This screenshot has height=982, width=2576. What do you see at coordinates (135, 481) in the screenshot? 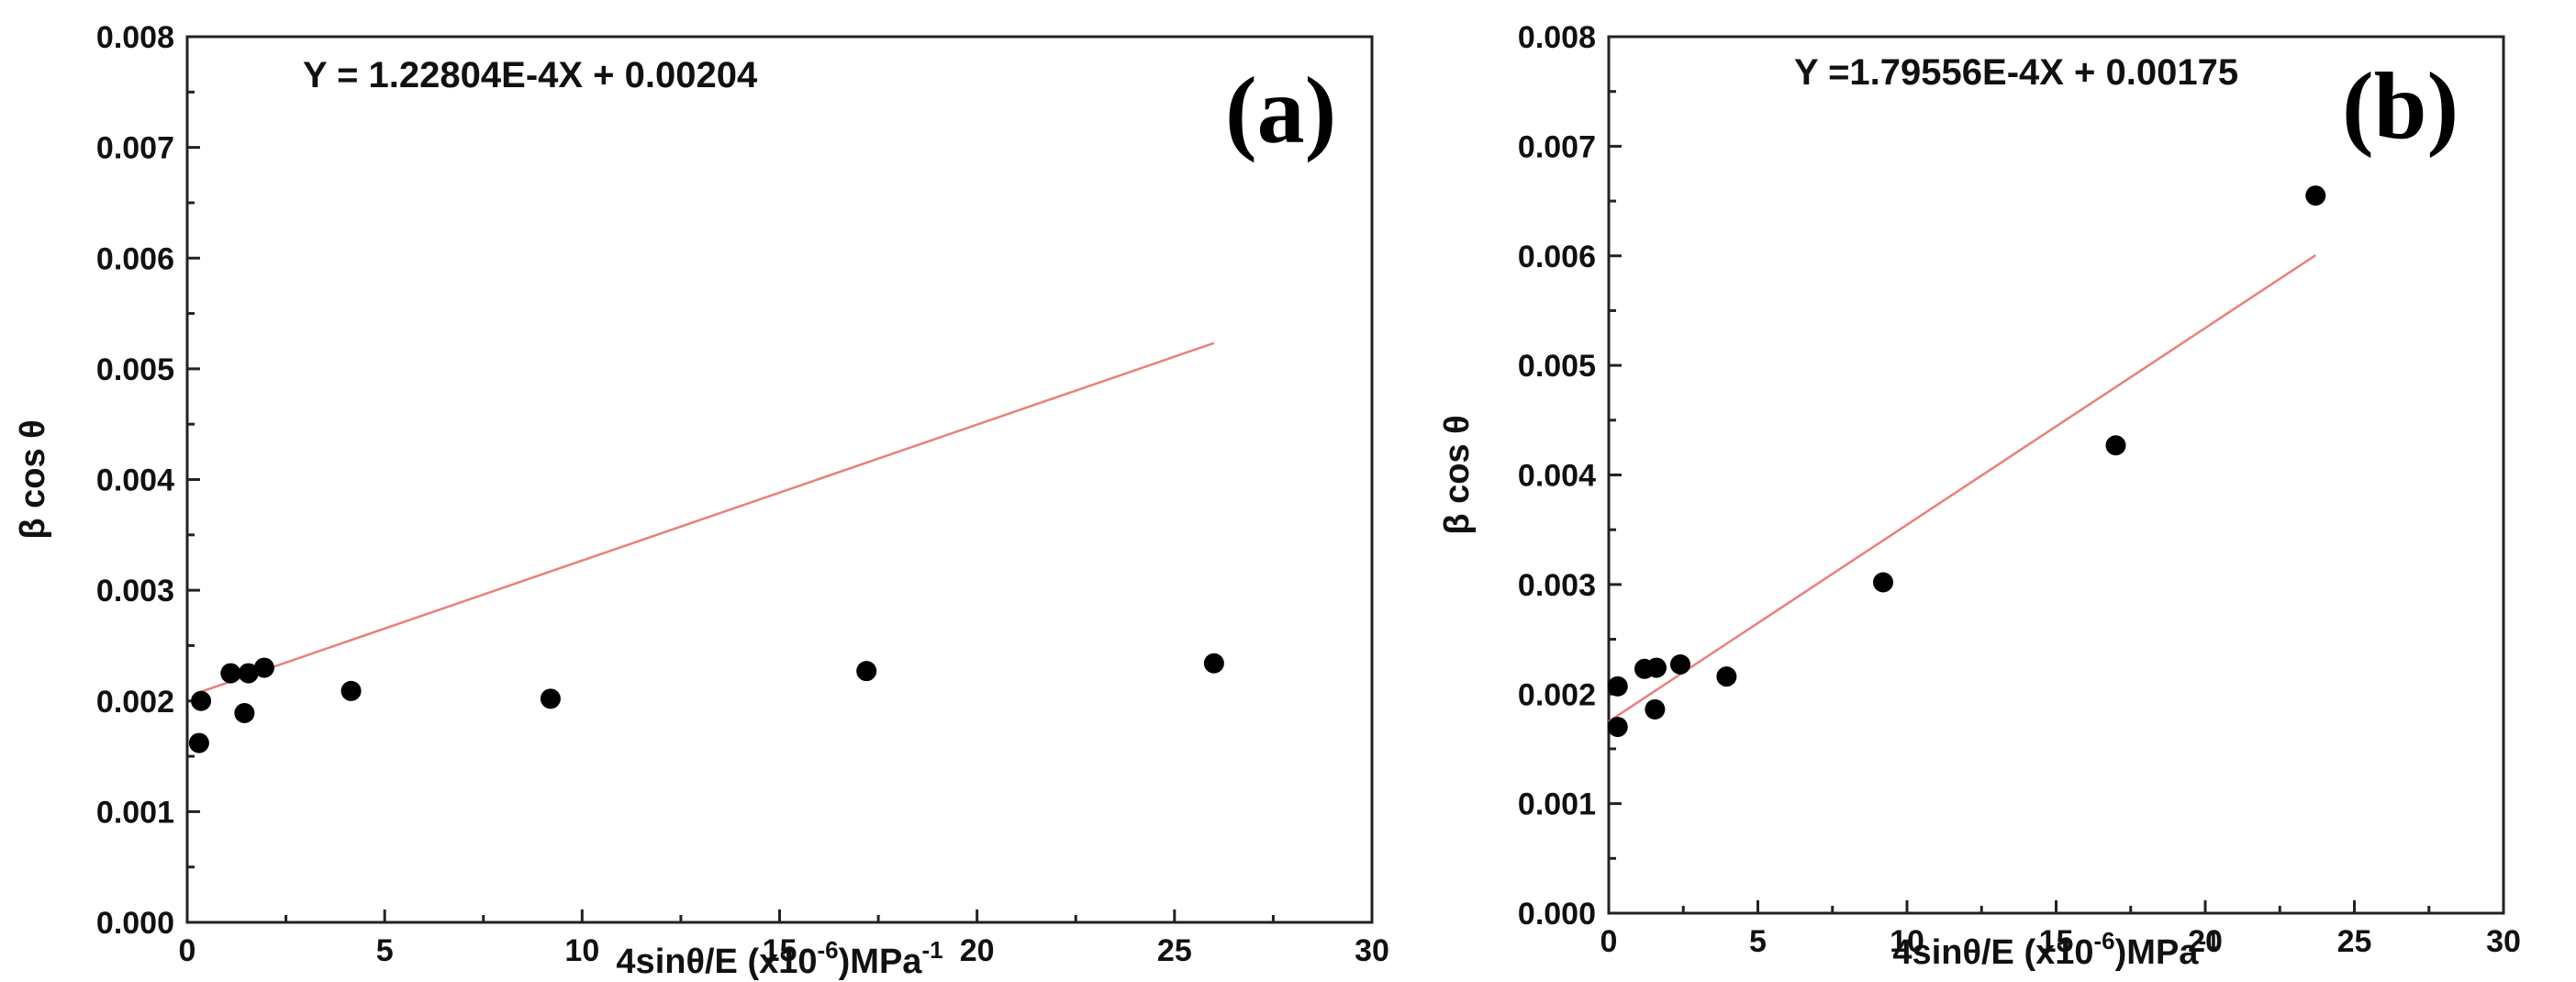
I see `chart-a-y-tick-label: 0.004` at bounding box center [135, 481].